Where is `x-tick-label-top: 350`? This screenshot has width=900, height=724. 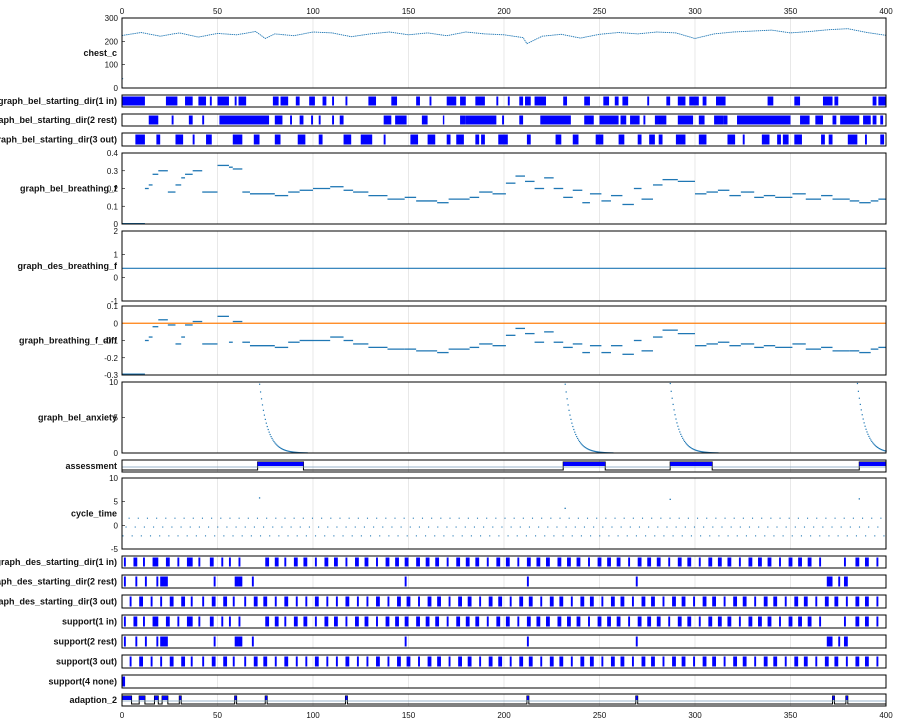 x-tick-label-top: 350 is located at coordinates (791, 11).